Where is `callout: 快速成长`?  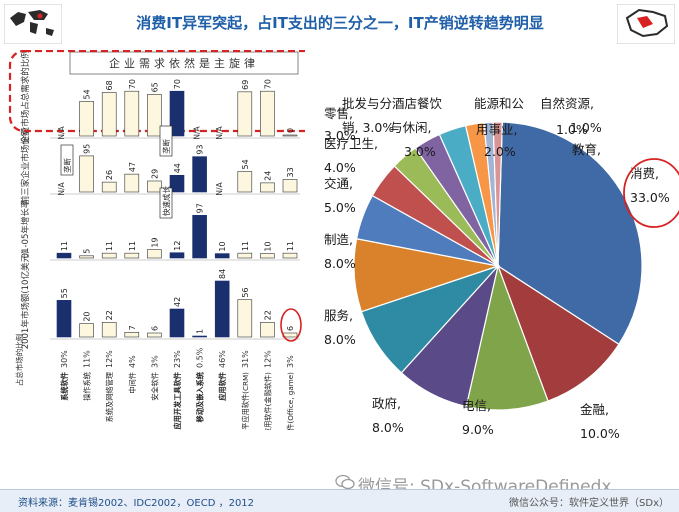 callout: 快速成长 is located at coordinates (166, 202).